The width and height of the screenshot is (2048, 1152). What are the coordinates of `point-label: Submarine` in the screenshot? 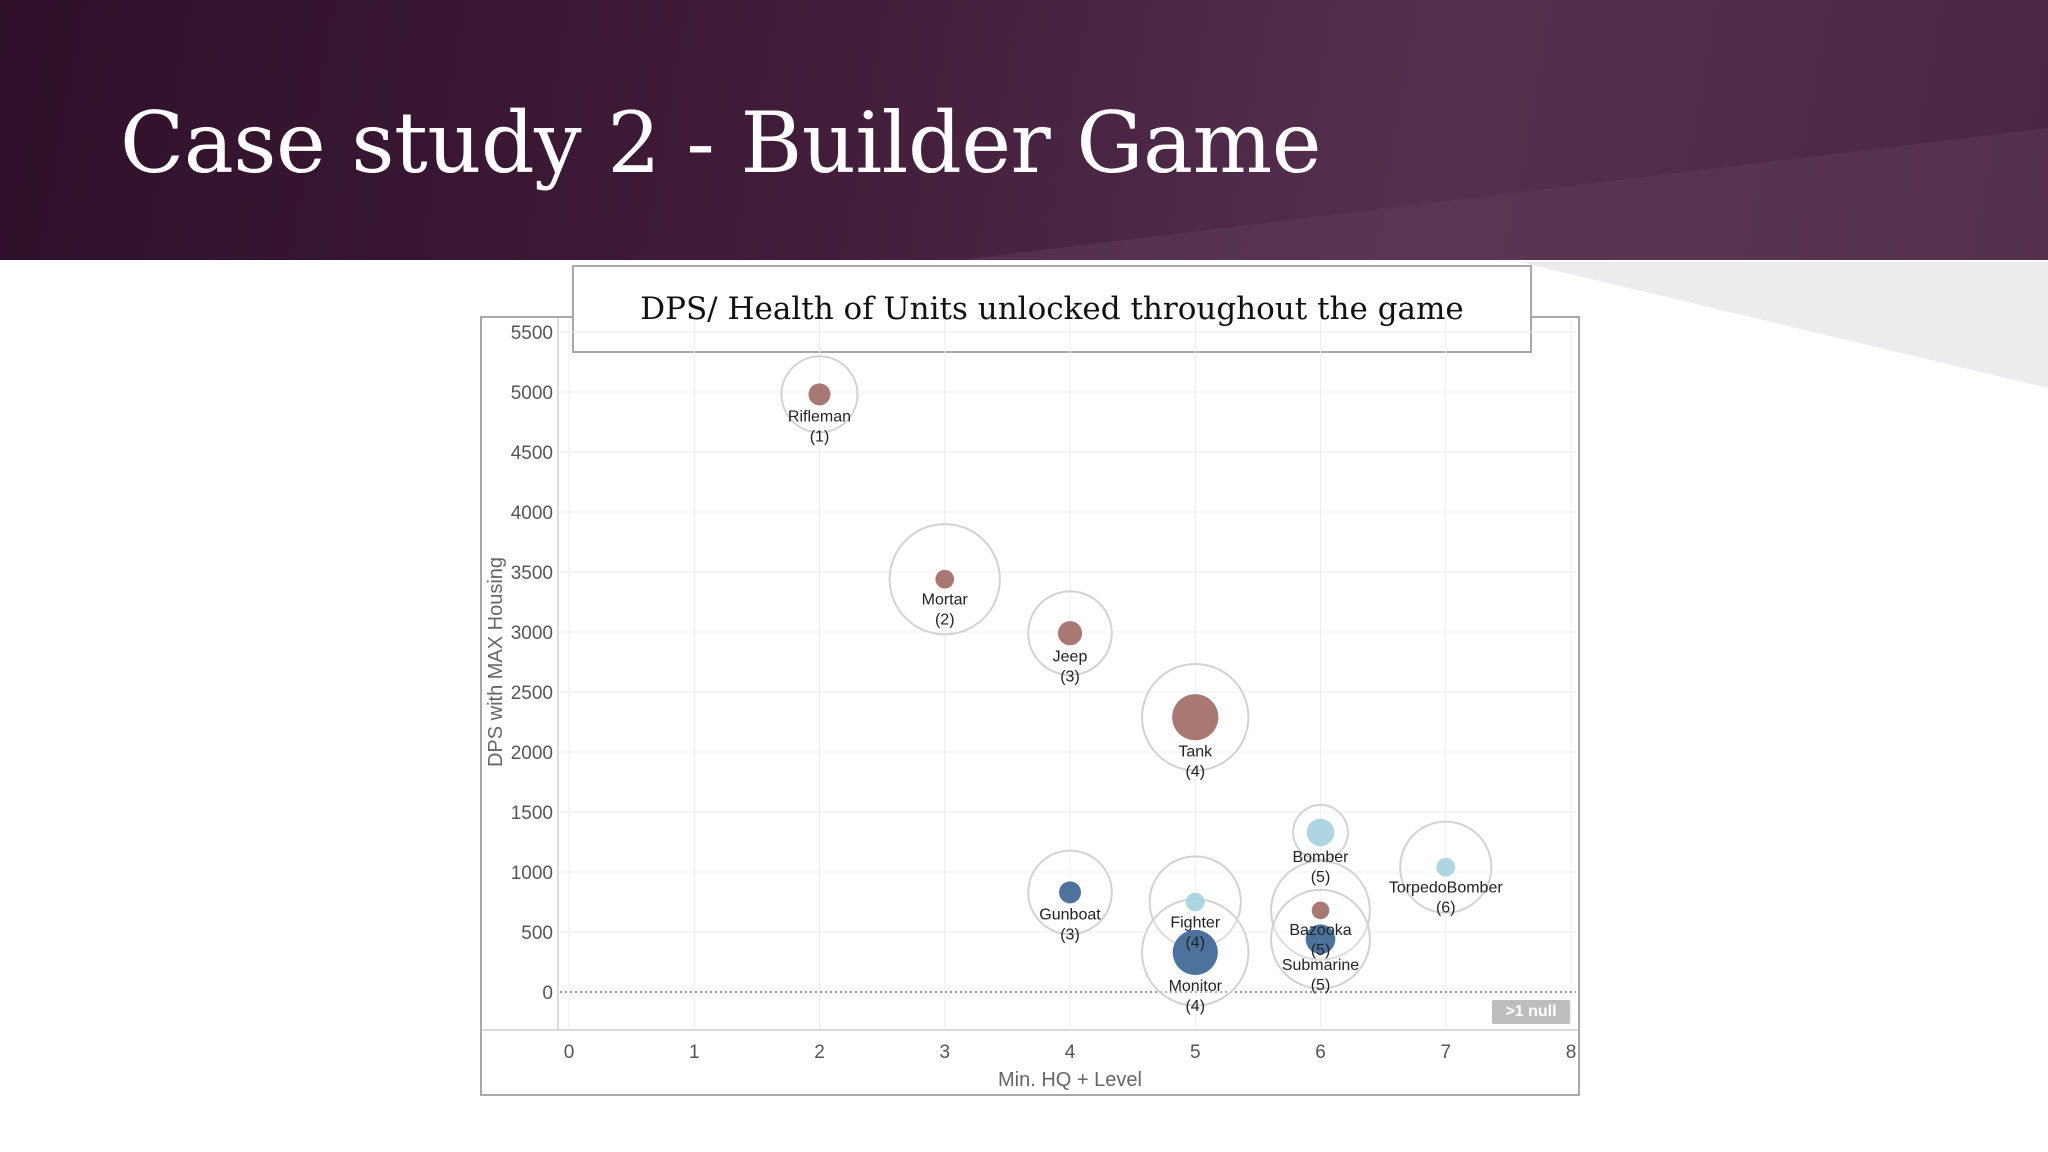 It's located at (1320, 965).